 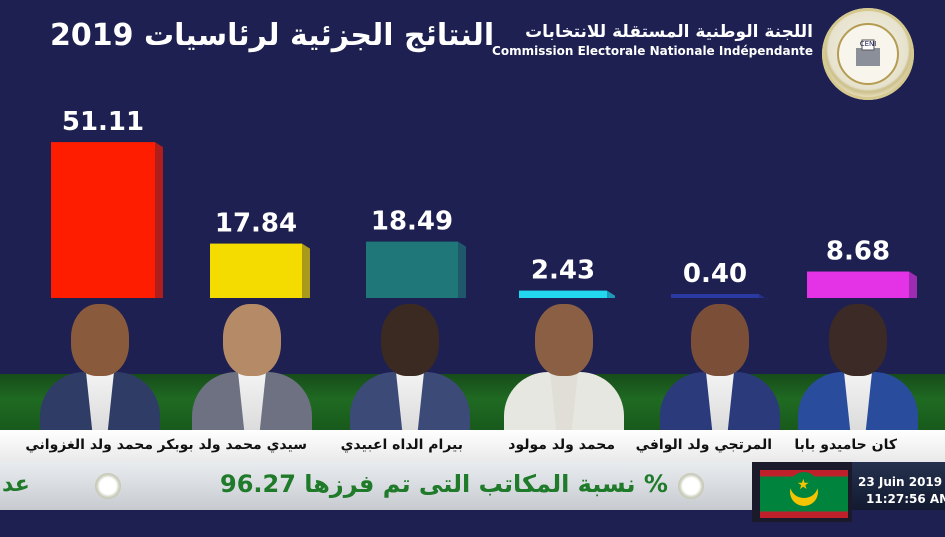 What do you see at coordinates (868, 44) in the screenshot?
I see `logo-text: CENI` at bounding box center [868, 44].